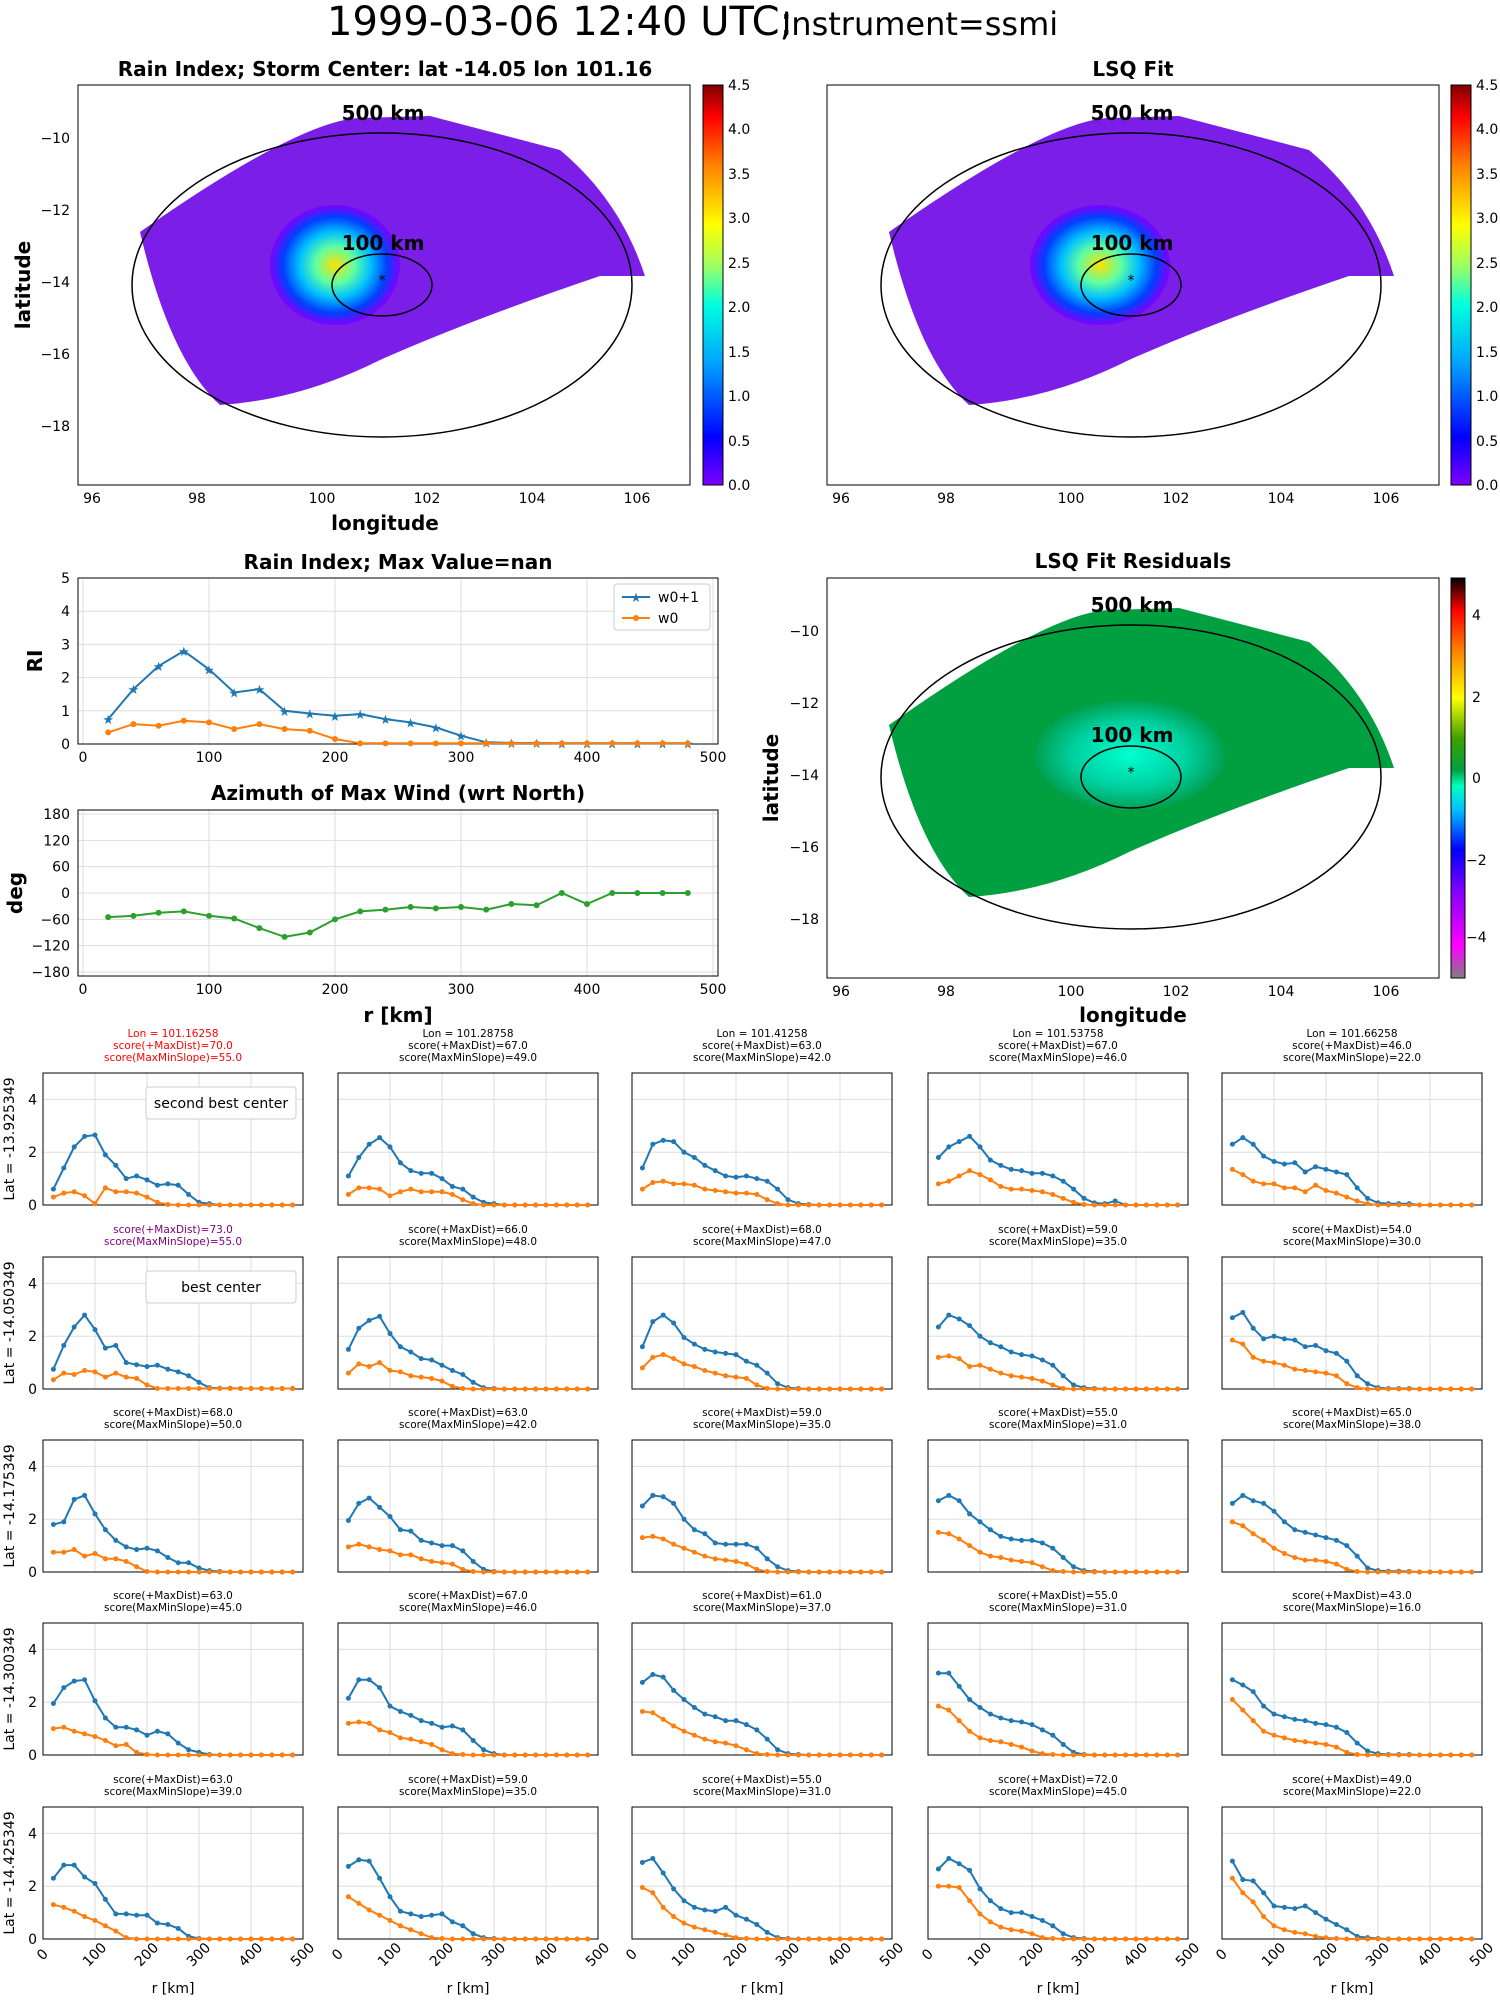 This screenshot has width=1500, height=2000. Describe the element at coordinates (366, 499) in the screenshot. I see `map-rain-xticks: 96 98 100 102 104 106` at that location.